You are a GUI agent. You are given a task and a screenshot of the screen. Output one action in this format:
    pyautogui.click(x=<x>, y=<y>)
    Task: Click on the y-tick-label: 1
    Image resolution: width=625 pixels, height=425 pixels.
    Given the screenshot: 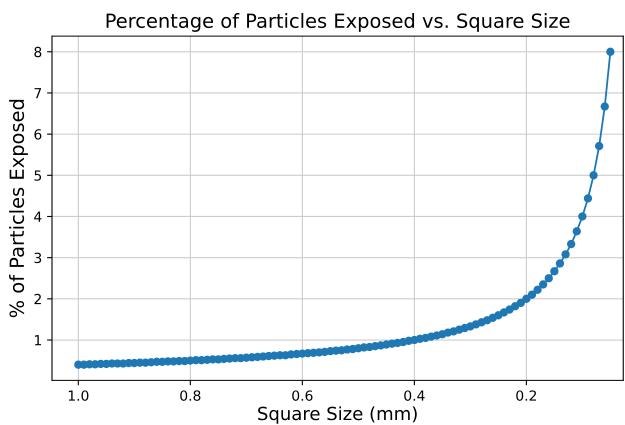 What is the action you would take?
    pyautogui.click(x=37, y=340)
    